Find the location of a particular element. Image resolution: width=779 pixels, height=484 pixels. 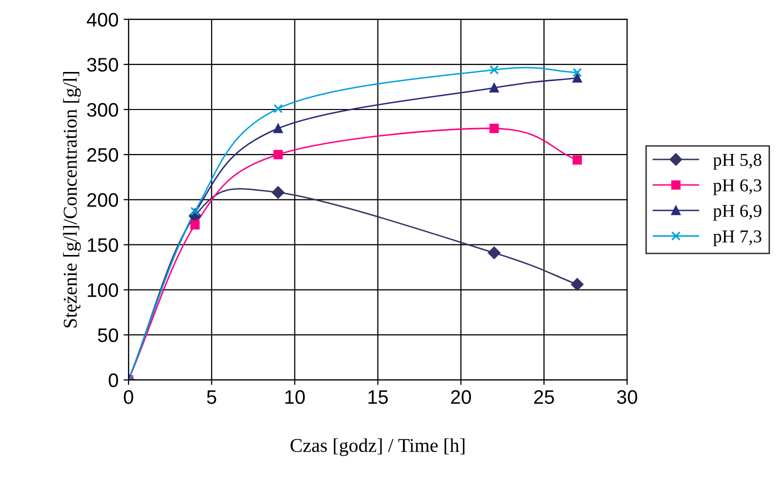

legend-label: pH 6,9 is located at coordinates (737, 212).